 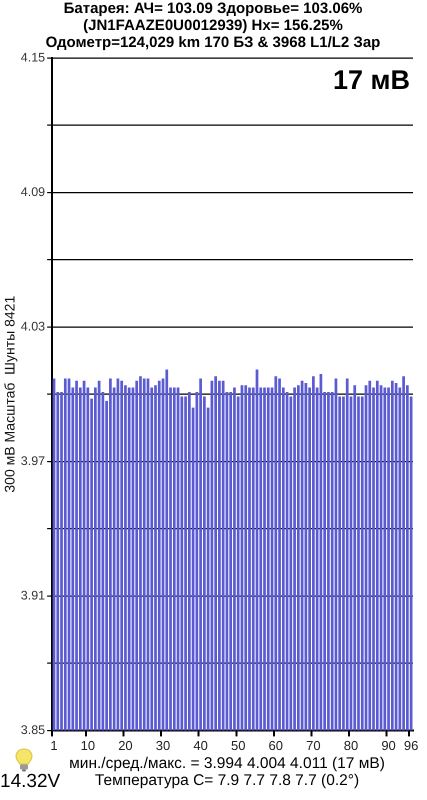 What do you see at coordinates (388, 745) in the screenshot?
I see `x-tick-label: 90` at bounding box center [388, 745].